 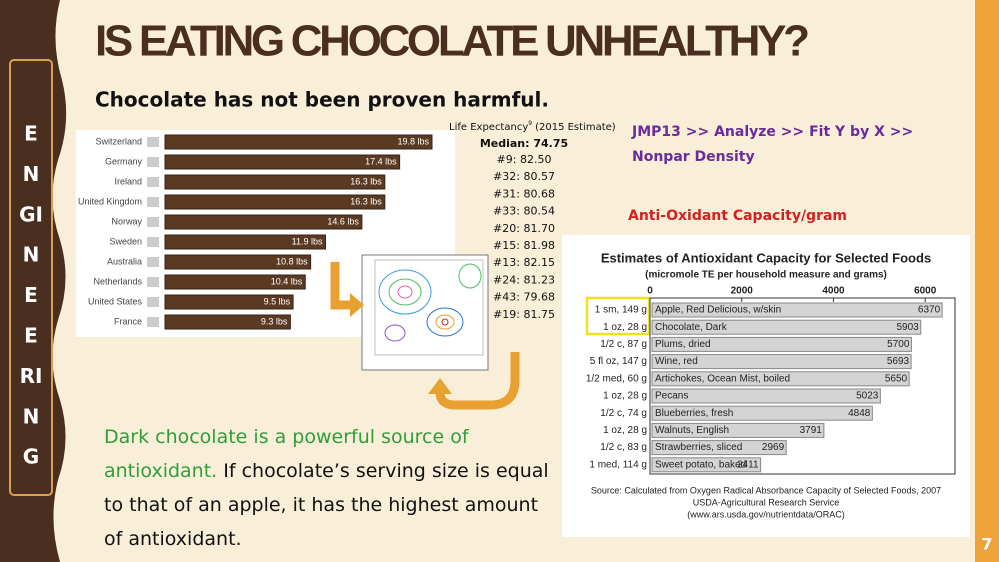 What do you see at coordinates (307, 241) in the screenshot?
I see `value-label: 11.9 lbs` at bounding box center [307, 241].